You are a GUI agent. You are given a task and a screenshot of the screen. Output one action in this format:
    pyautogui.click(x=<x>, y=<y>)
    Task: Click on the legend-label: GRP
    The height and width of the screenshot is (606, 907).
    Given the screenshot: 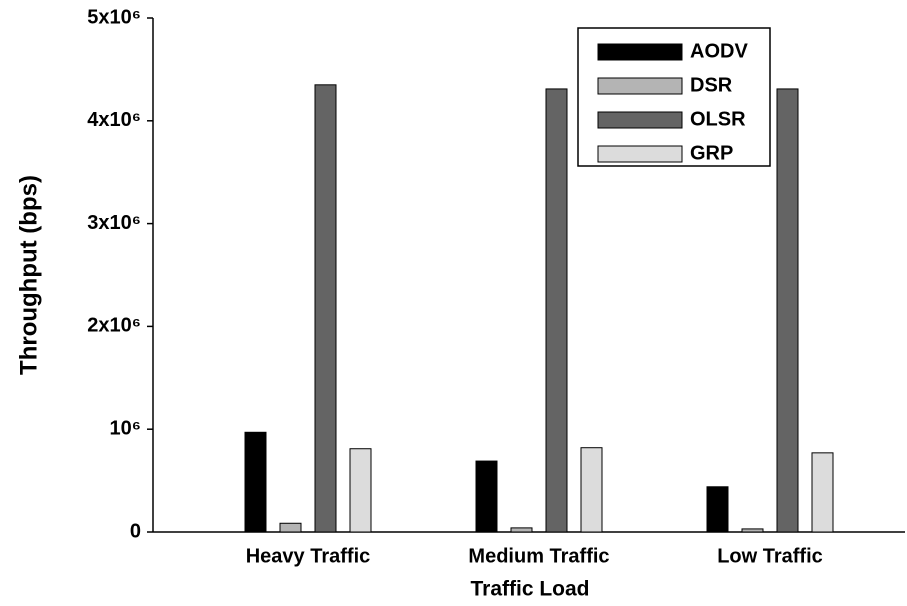 What is the action you would take?
    pyautogui.click(x=711, y=153)
    